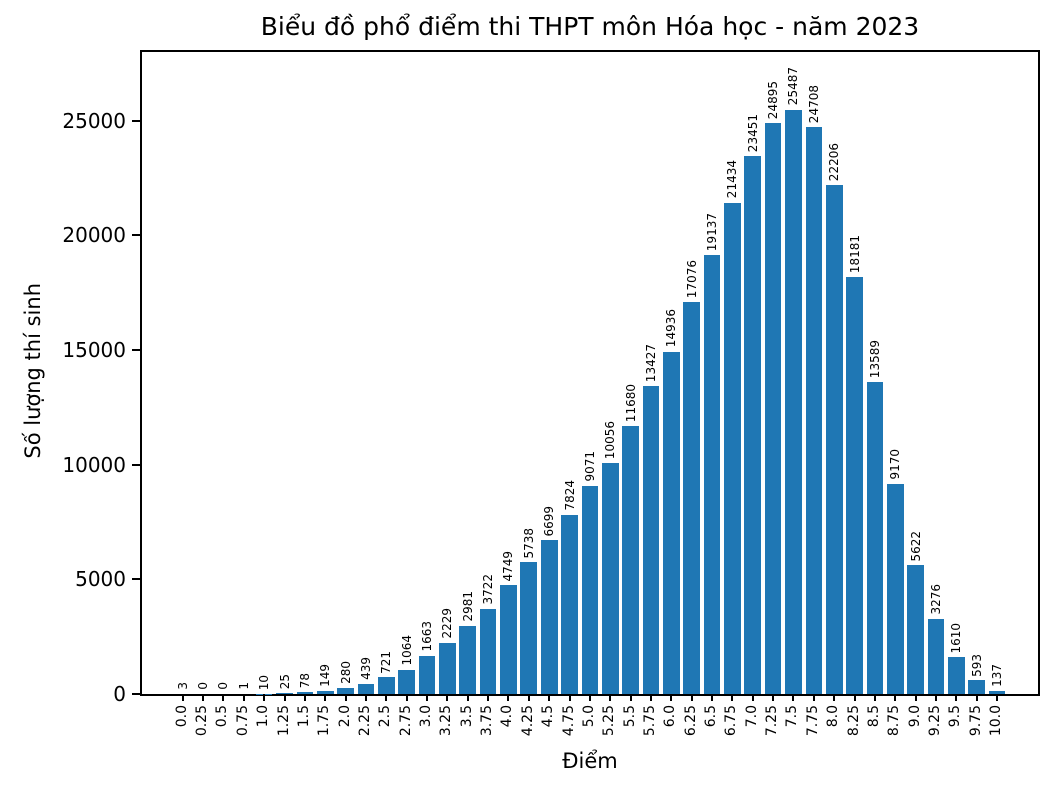 This screenshot has width=1060, height=786. I want to click on bar-value-label: 5622, so click(915, 546).